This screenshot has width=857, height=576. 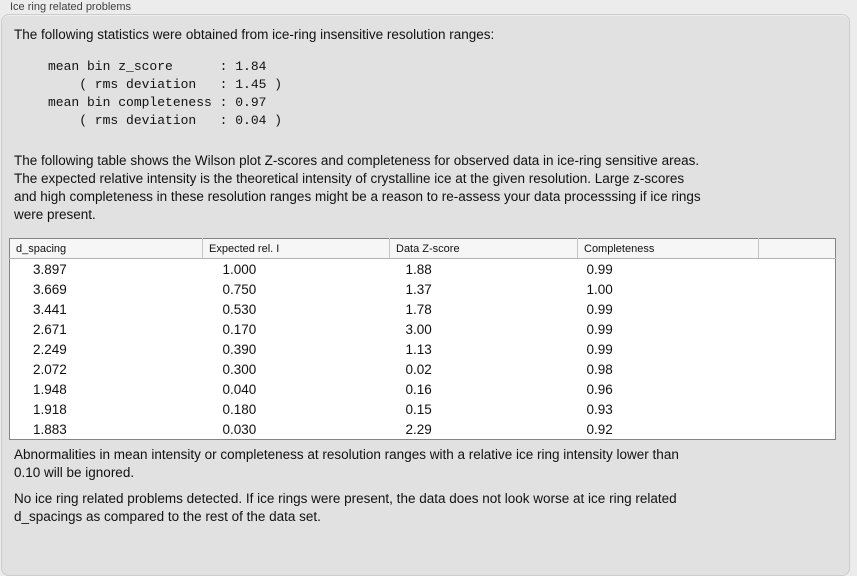 I want to click on table-row: 3.897 1.000 1.88 0.99, so click(x=423, y=269).